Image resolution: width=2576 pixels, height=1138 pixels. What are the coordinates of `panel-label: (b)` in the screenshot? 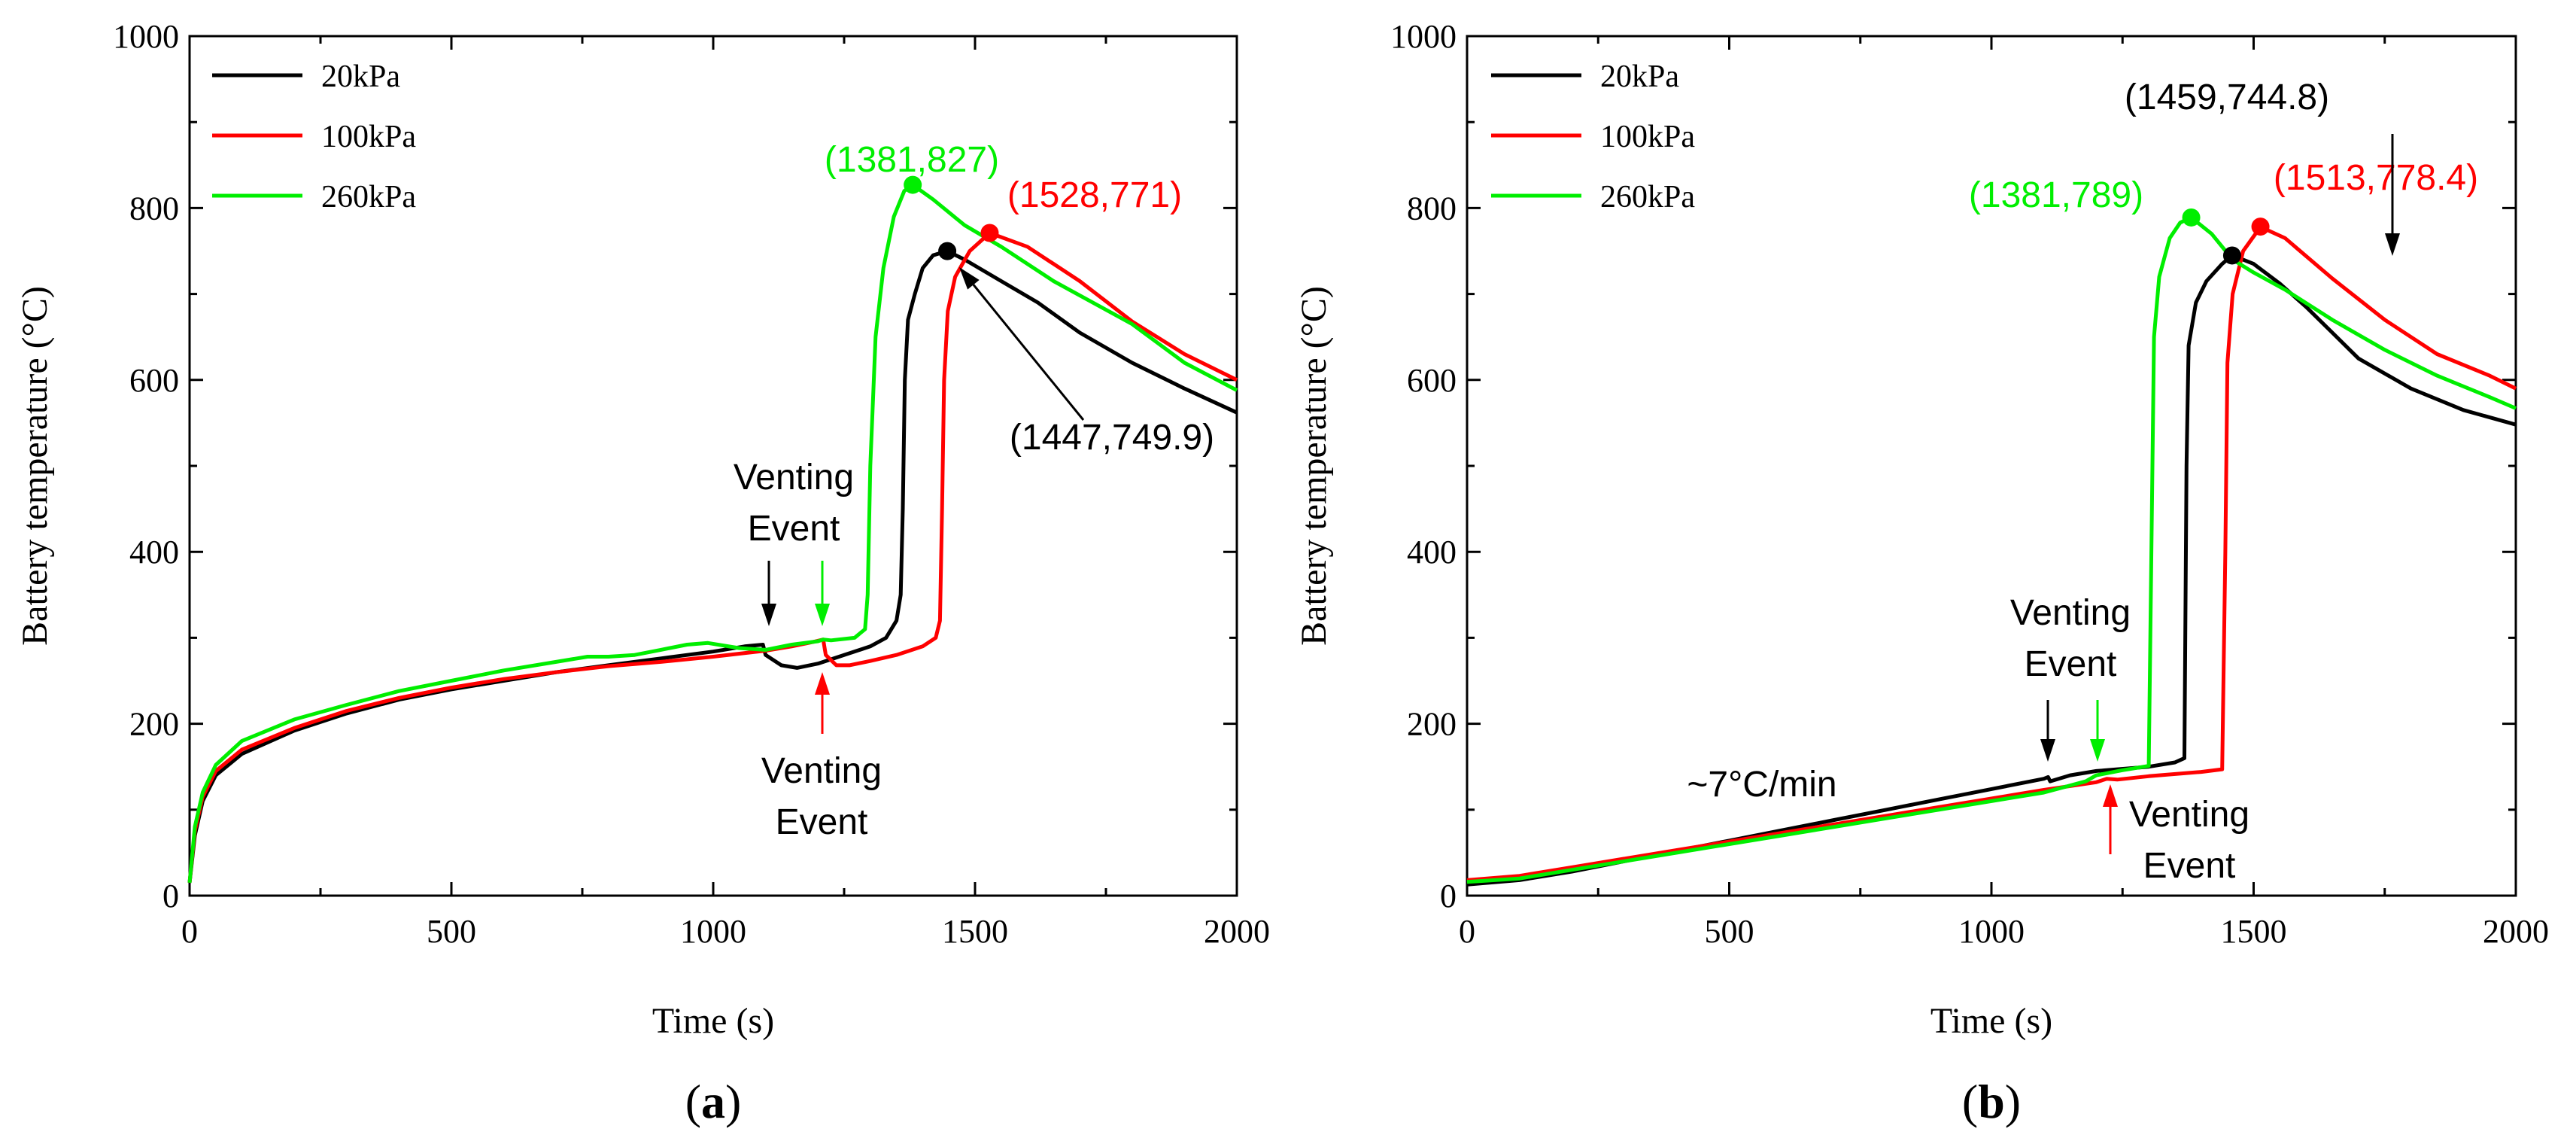 It's located at (1992, 1101).